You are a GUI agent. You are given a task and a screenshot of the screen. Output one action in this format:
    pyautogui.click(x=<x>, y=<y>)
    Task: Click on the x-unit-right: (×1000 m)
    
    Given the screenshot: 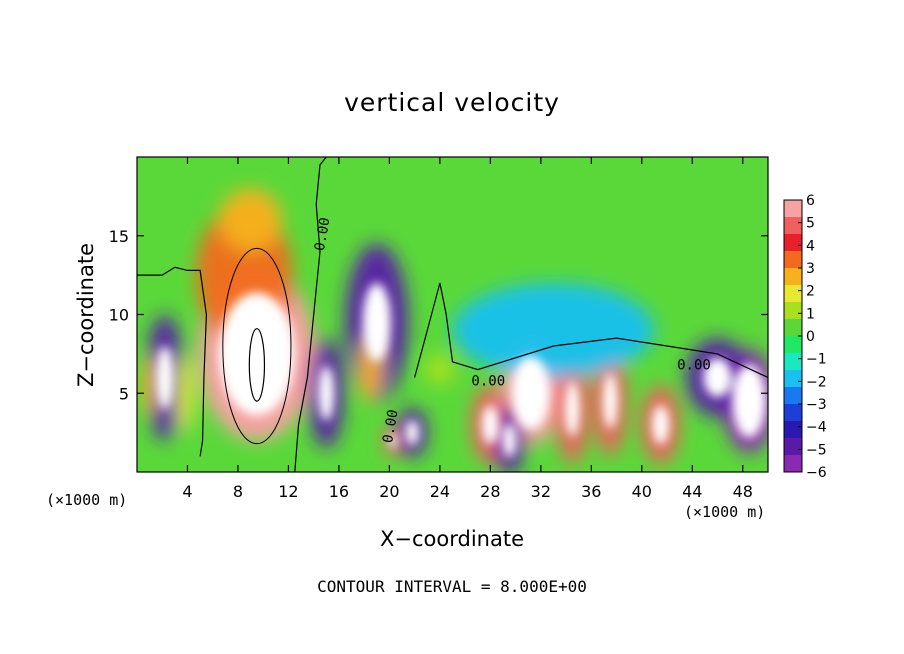 What is the action you would take?
    pyautogui.click(x=725, y=512)
    